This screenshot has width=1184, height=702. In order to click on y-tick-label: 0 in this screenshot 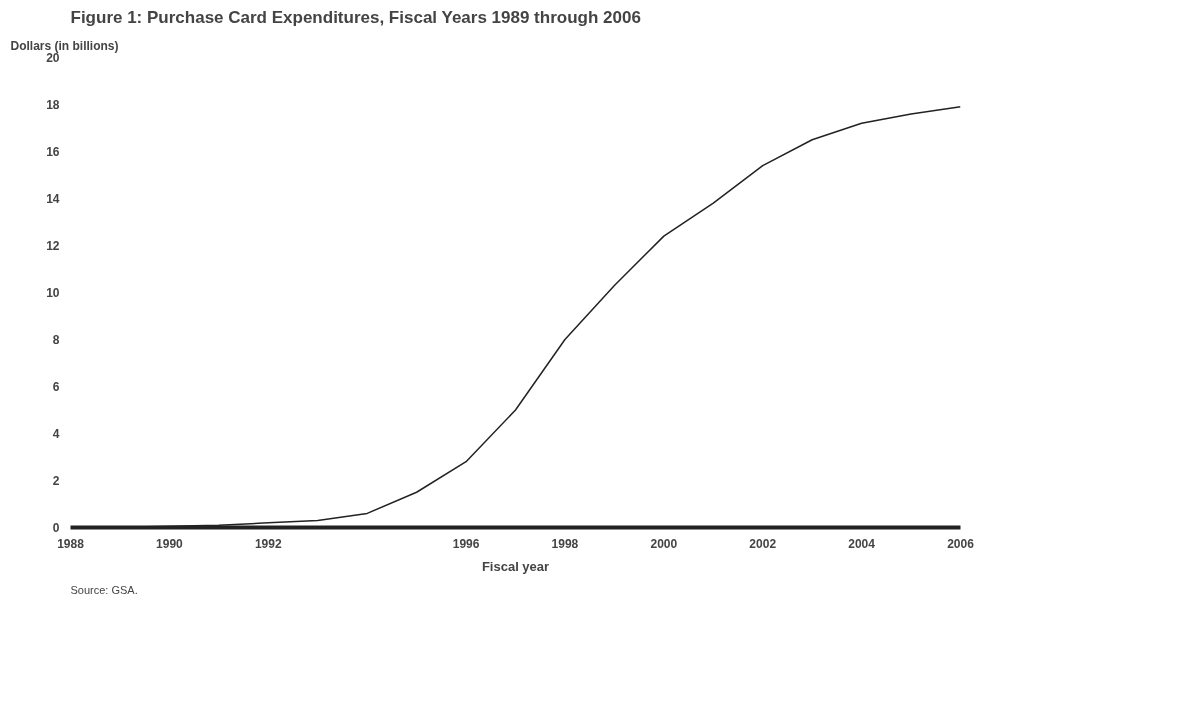, I will do `click(56, 528)`.